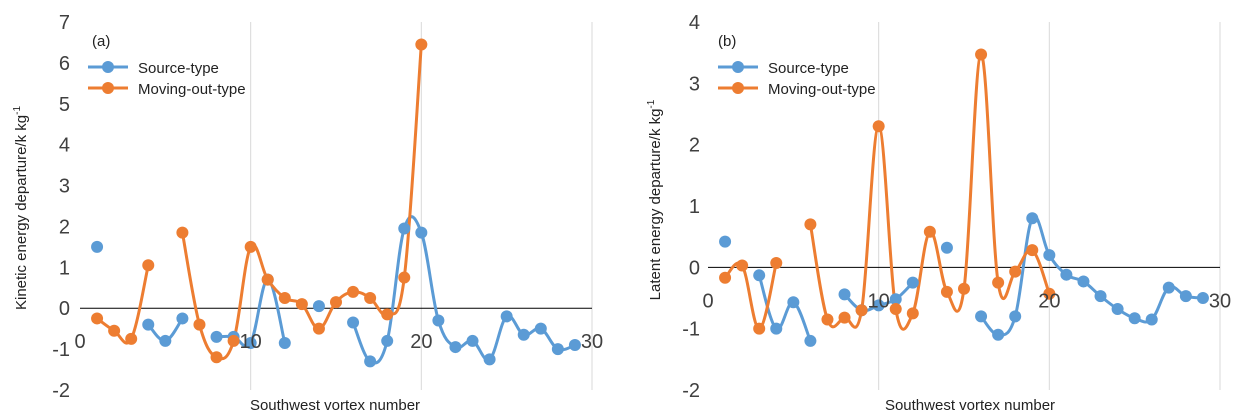  What do you see at coordinates (64, 187) in the screenshot?
I see `y-tick-label: 3` at bounding box center [64, 187].